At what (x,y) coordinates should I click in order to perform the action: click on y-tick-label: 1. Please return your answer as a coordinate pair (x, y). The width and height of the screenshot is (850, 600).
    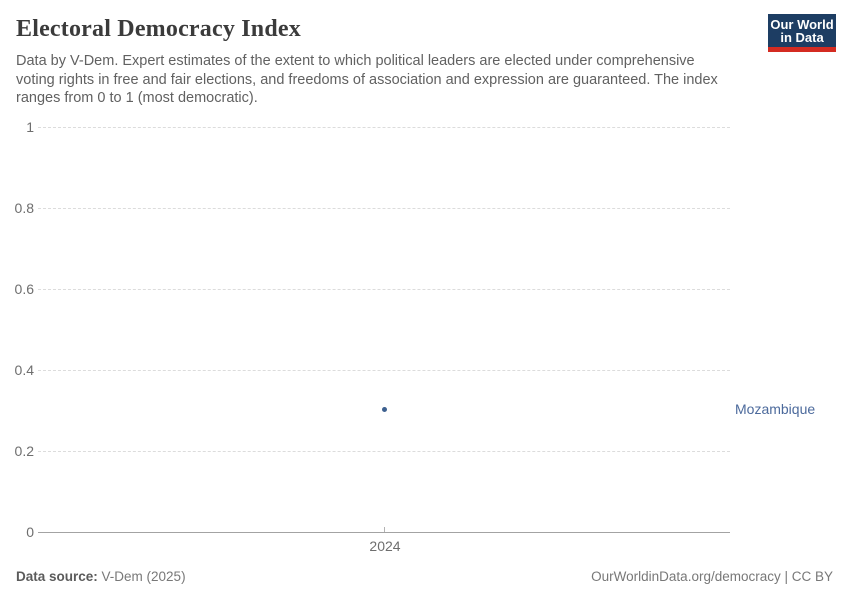
    Looking at the image, I should click on (30, 127).